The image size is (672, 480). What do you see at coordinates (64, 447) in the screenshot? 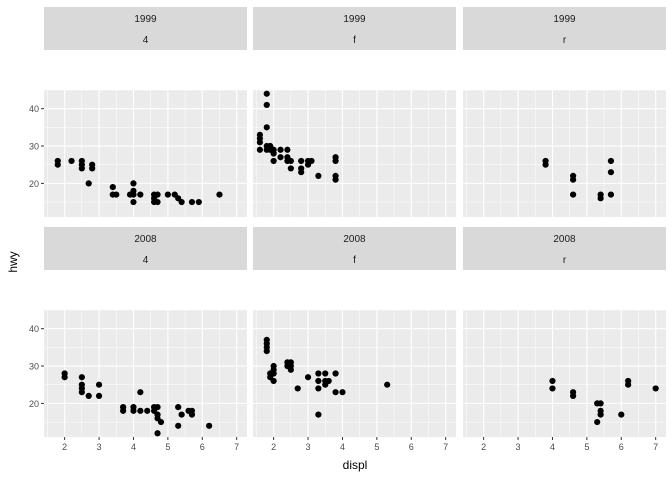
I see `x-tick-label: 2` at bounding box center [64, 447].